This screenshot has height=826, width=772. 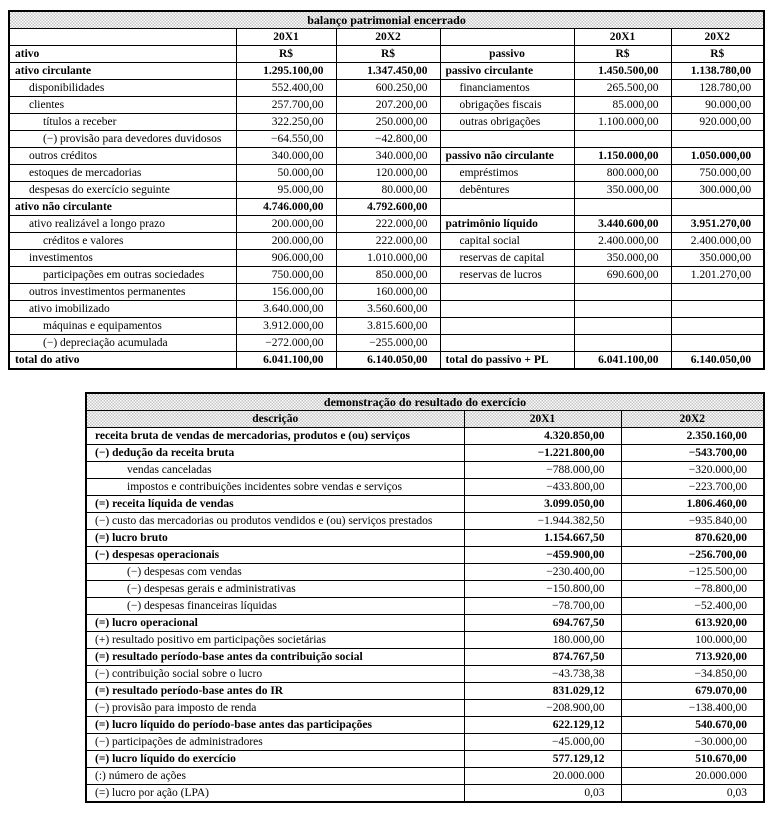 What do you see at coordinates (622, 258) in the screenshot?
I see `passivo-value-20x1: 350.000,00` at bounding box center [622, 258].